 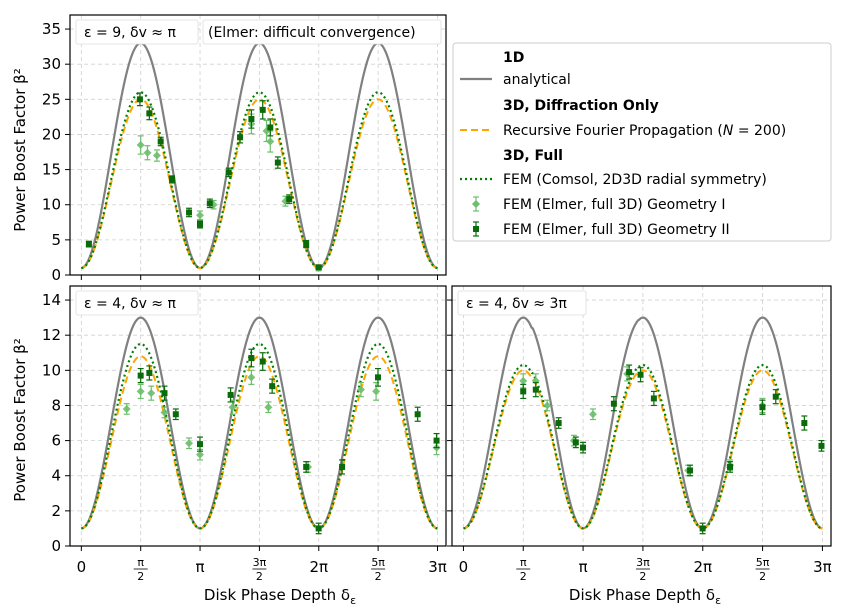 I want to click on series-rfp-line, so click(x=643, y=449).